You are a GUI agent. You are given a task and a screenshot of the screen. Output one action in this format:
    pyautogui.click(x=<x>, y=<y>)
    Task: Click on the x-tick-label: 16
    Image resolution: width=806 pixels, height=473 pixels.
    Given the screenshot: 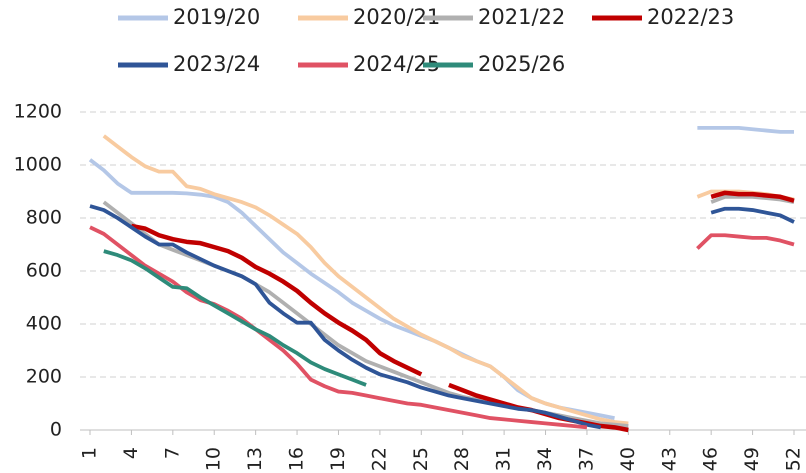 What is the action you would take?
    pyautogui.click(x=297, y=459)
    